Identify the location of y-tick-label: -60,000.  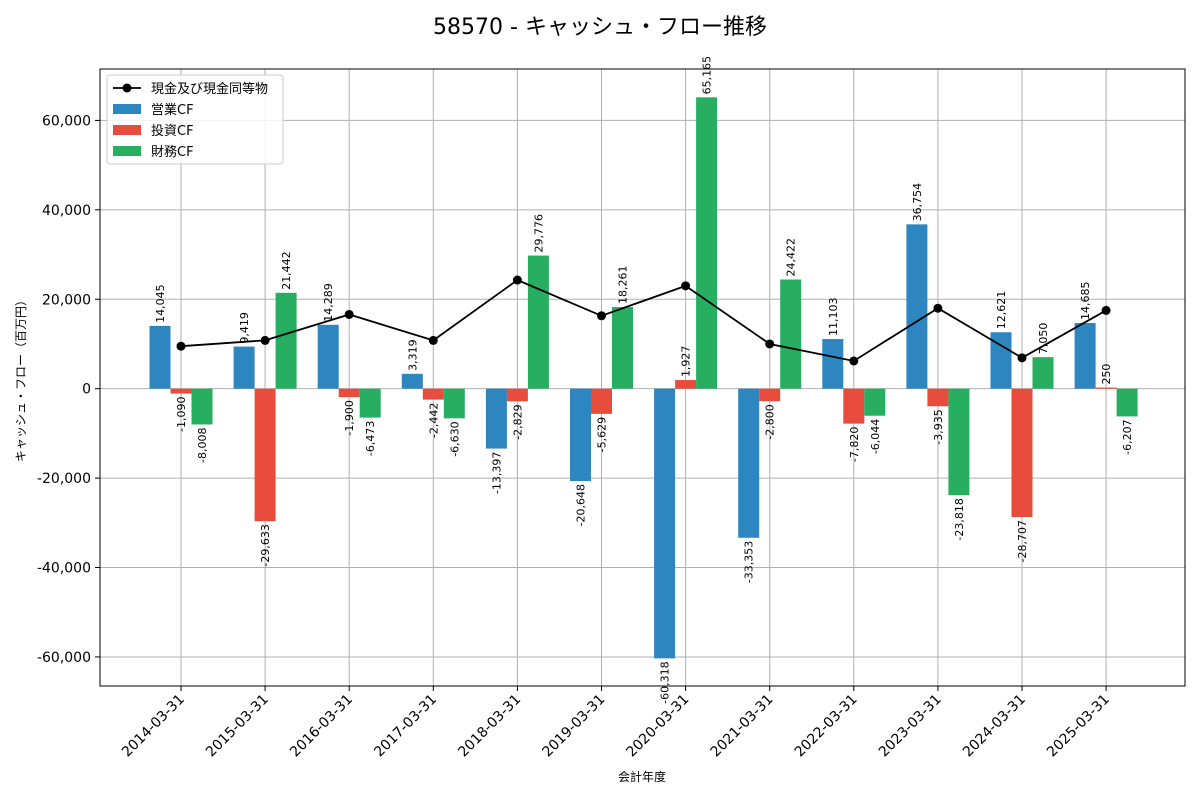
(64, 658).